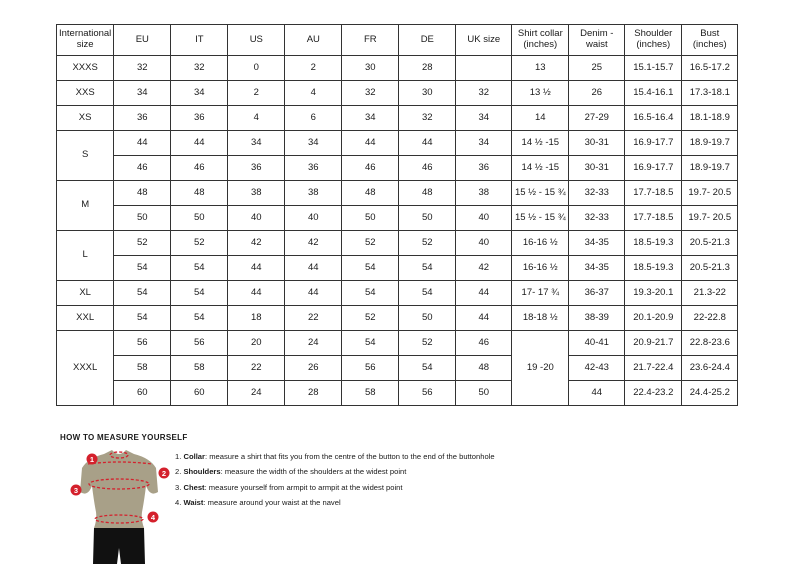 The image size is (787, 566). I want to click on column-header: Denim - waist, so click(597, 40).